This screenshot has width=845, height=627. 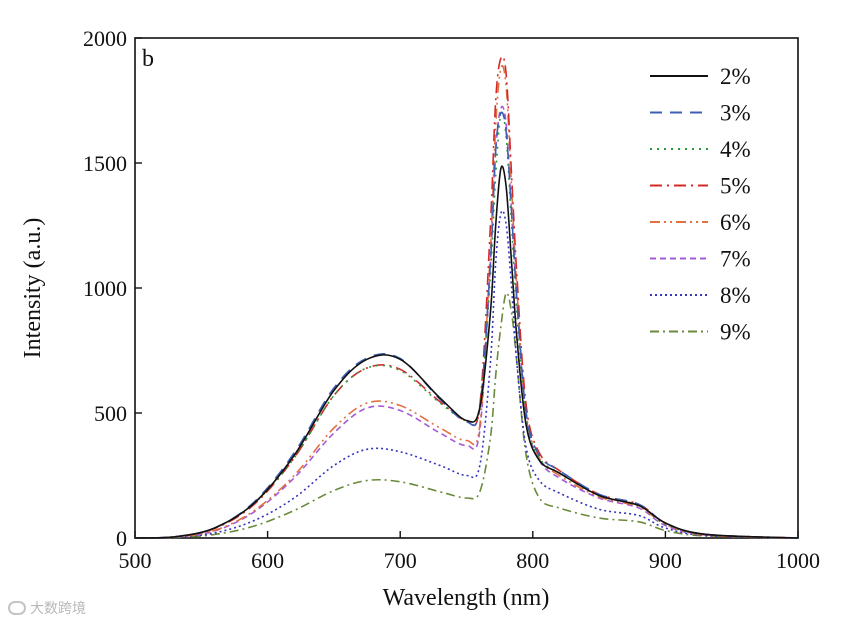 What do you see at coordinates (532, 560) in the screenshot?
I see `x-tick-label: 800` at bounding box center [532, 560].